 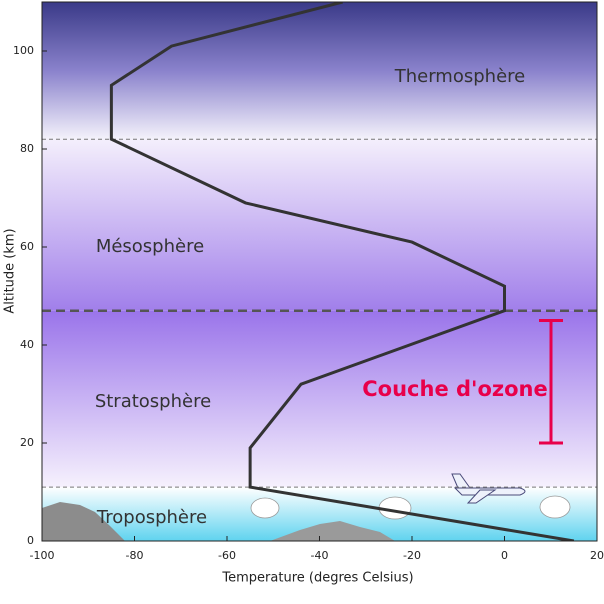 I want to click on x-tick-label: -100, so click(x=42, y=555).